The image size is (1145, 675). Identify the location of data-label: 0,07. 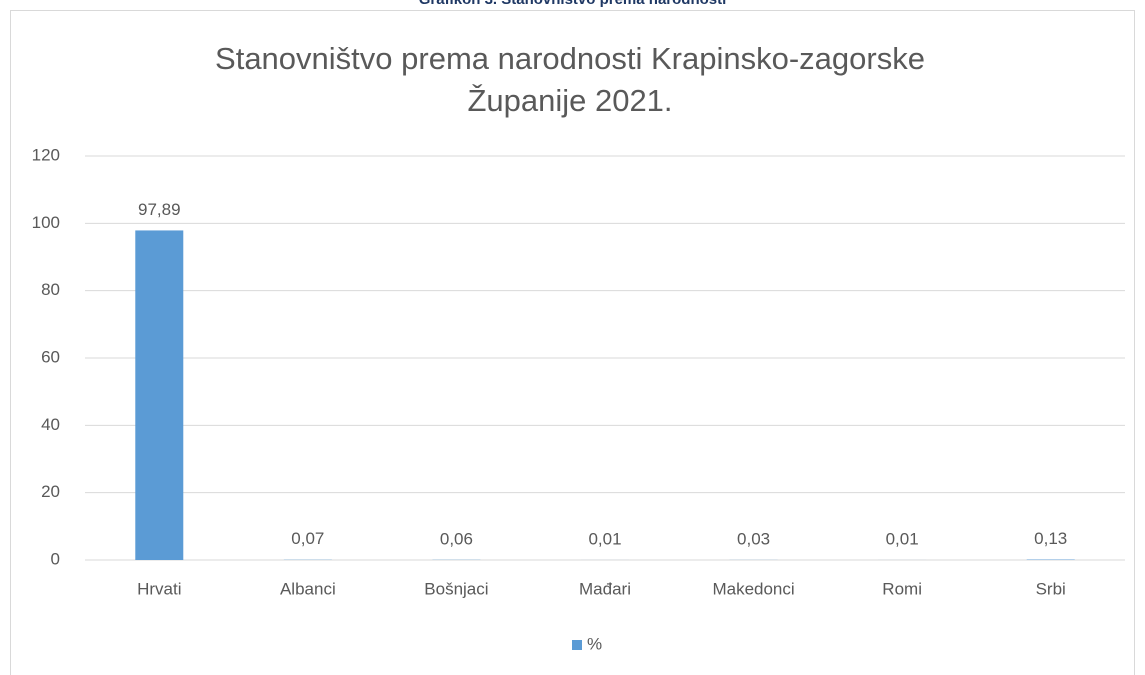
(307, 538).